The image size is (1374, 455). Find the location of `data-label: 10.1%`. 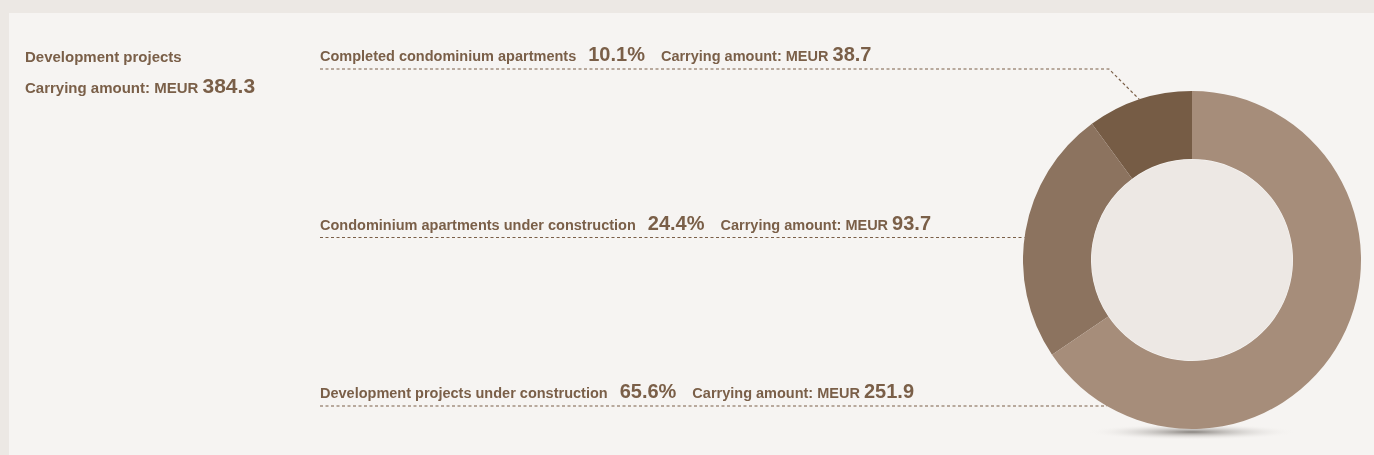

data-label: 10.1% is located at coordinates (617, 54).